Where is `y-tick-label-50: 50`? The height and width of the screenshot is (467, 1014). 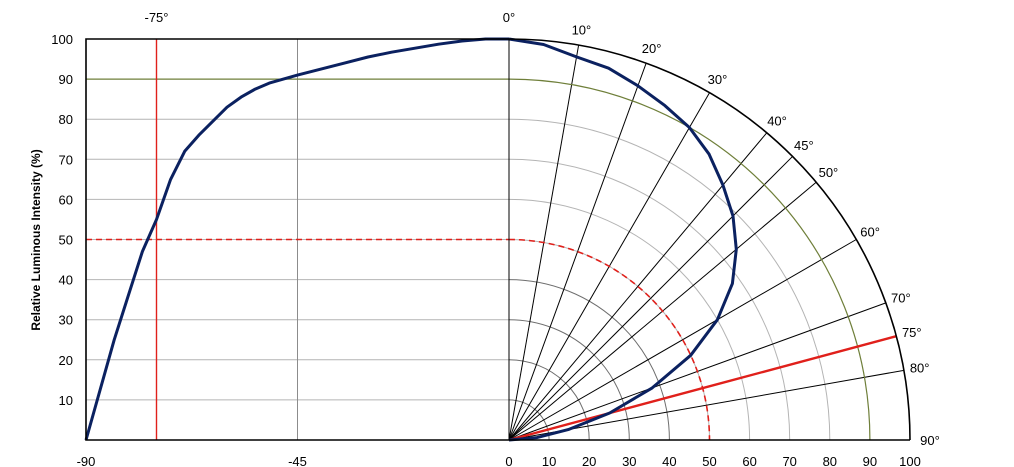
y-tick-label-50: 50 is located at coordinates (66, 240).